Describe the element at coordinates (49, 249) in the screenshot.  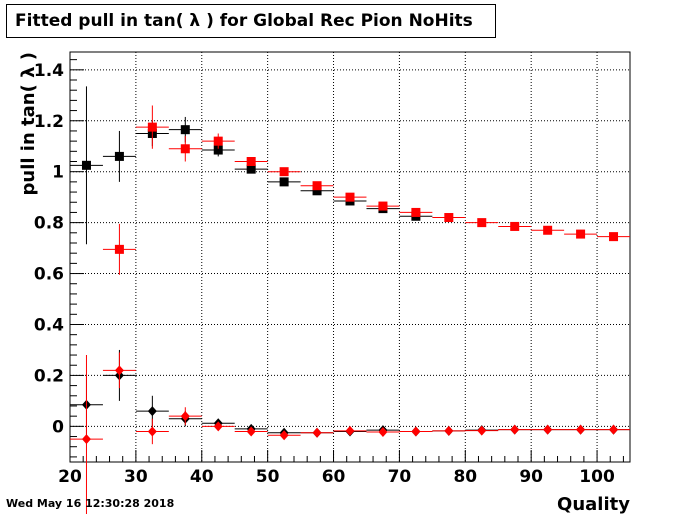
I see `y-tick-labels: 0 0.2 0.4 0.6 0.8 1 1.2 1.4` at that location.